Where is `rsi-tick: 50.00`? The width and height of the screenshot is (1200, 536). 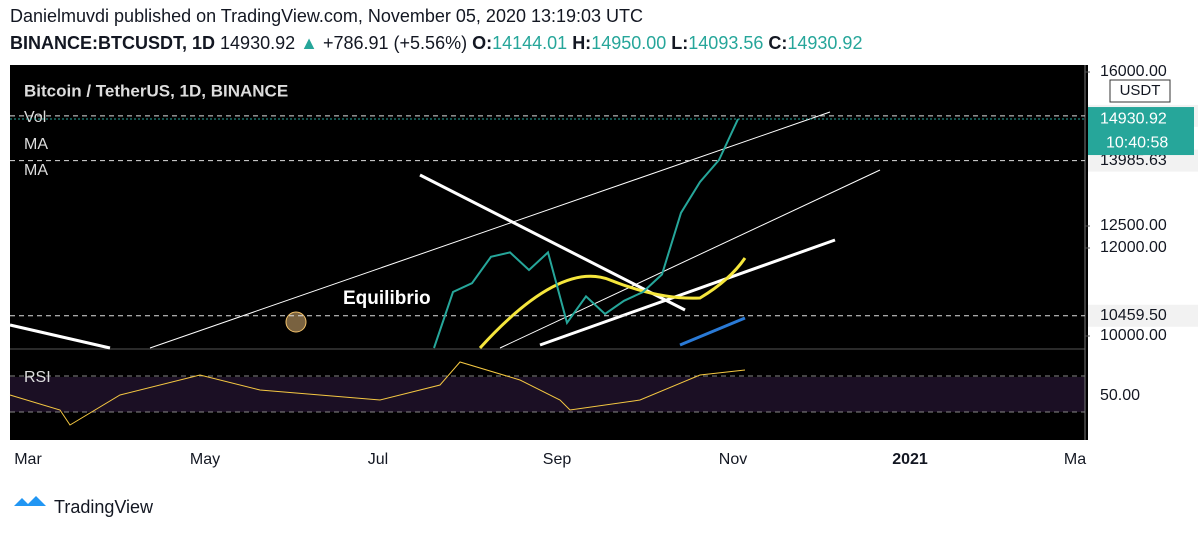
rsi-tick: 50.00 is located at coordinates (1120, 395).